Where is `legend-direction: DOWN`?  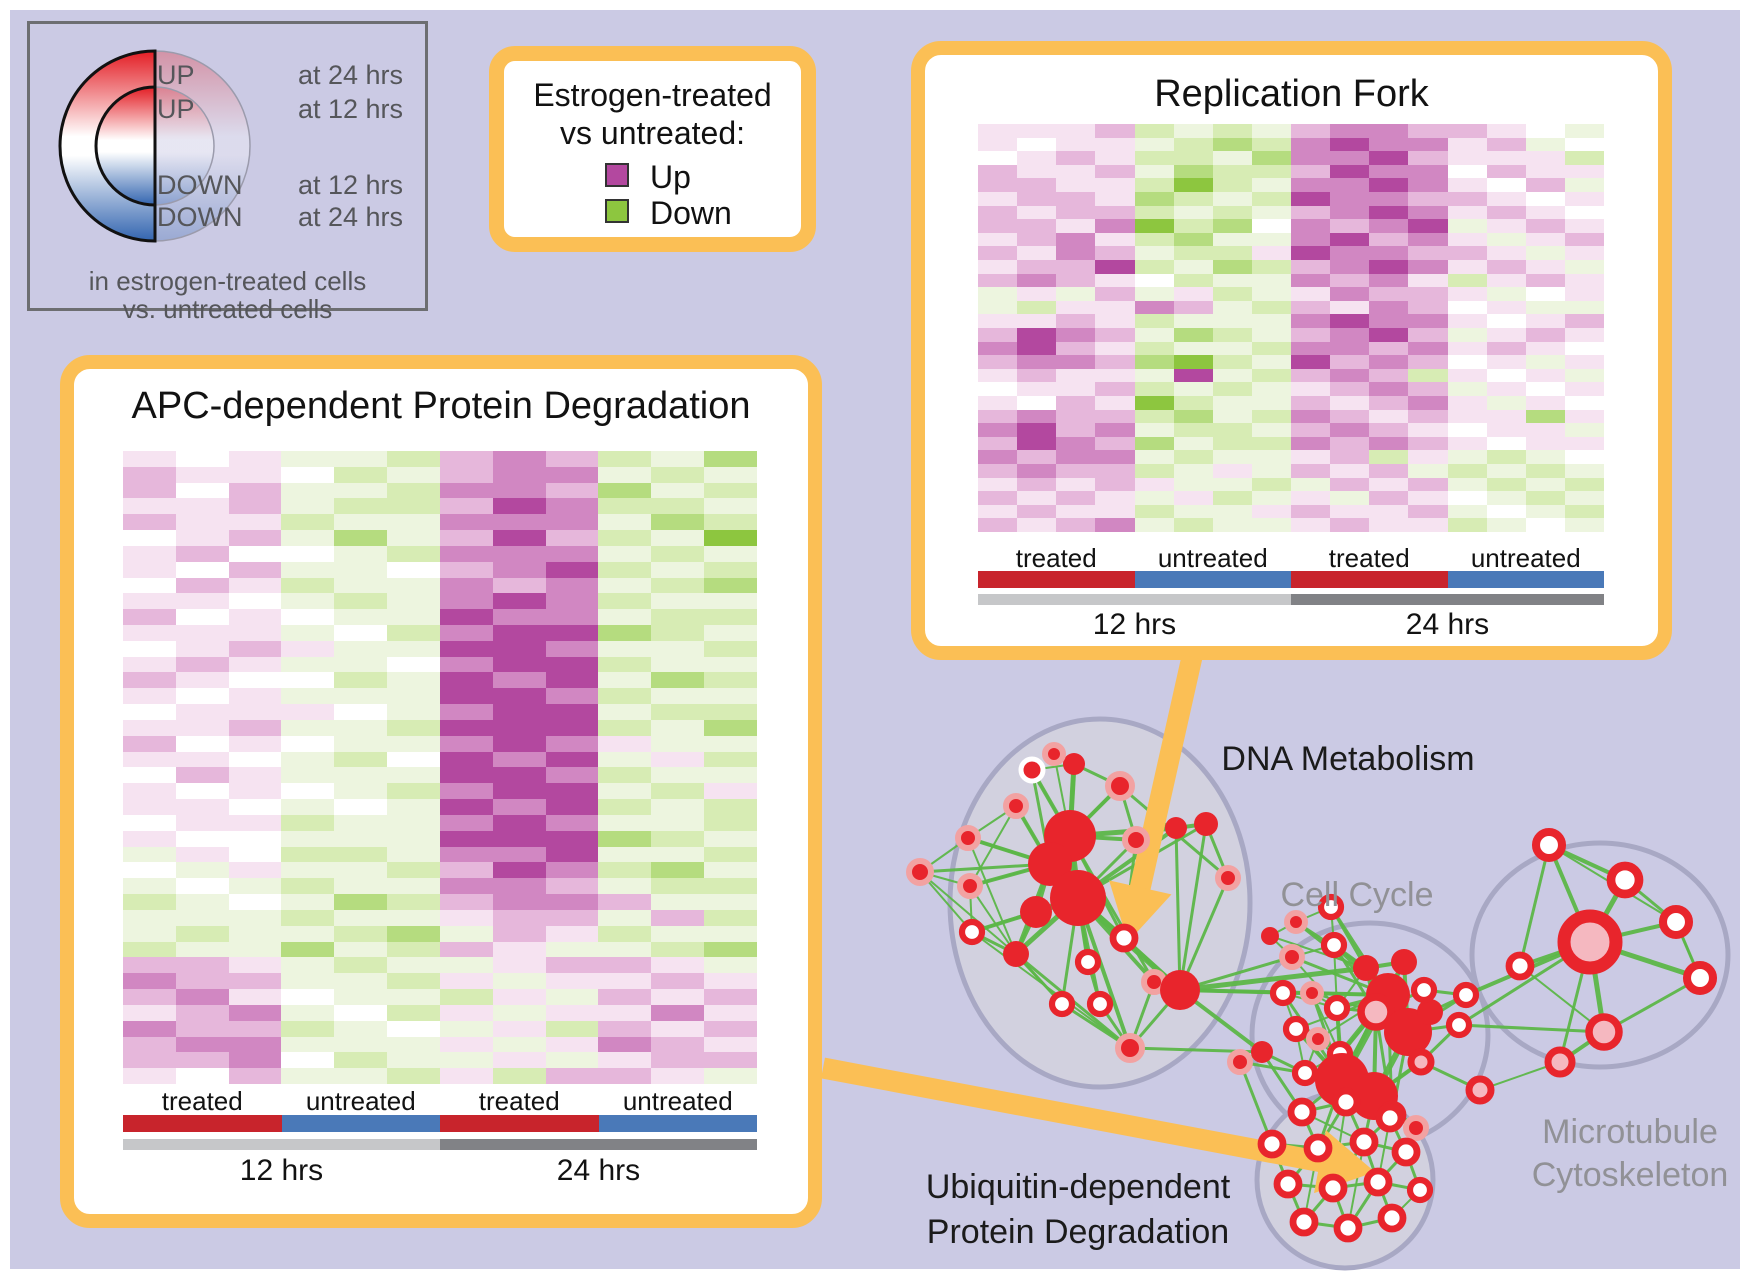
legend-direction: DOWN is located at coordinates (200, 217).